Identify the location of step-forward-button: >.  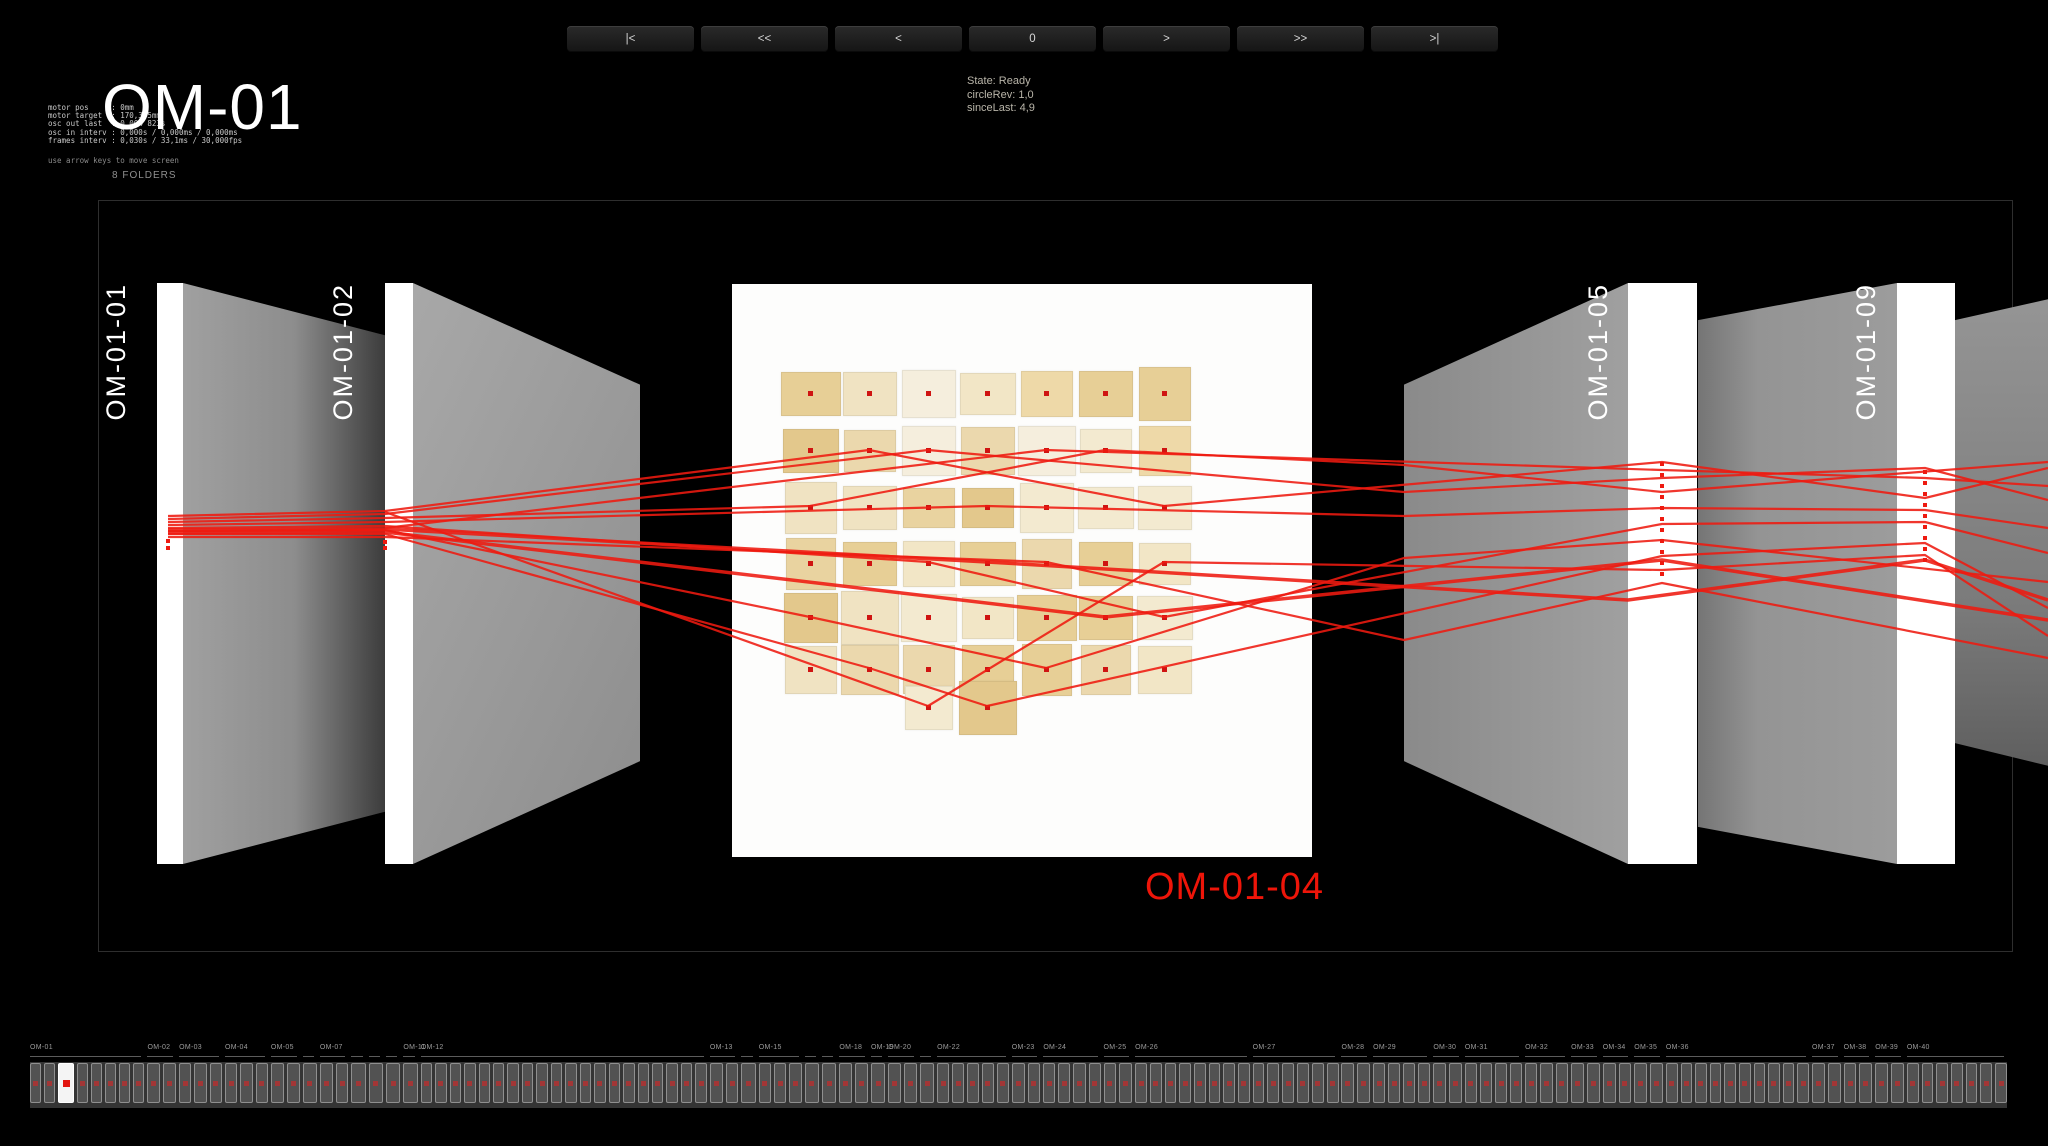
(1166, 39).